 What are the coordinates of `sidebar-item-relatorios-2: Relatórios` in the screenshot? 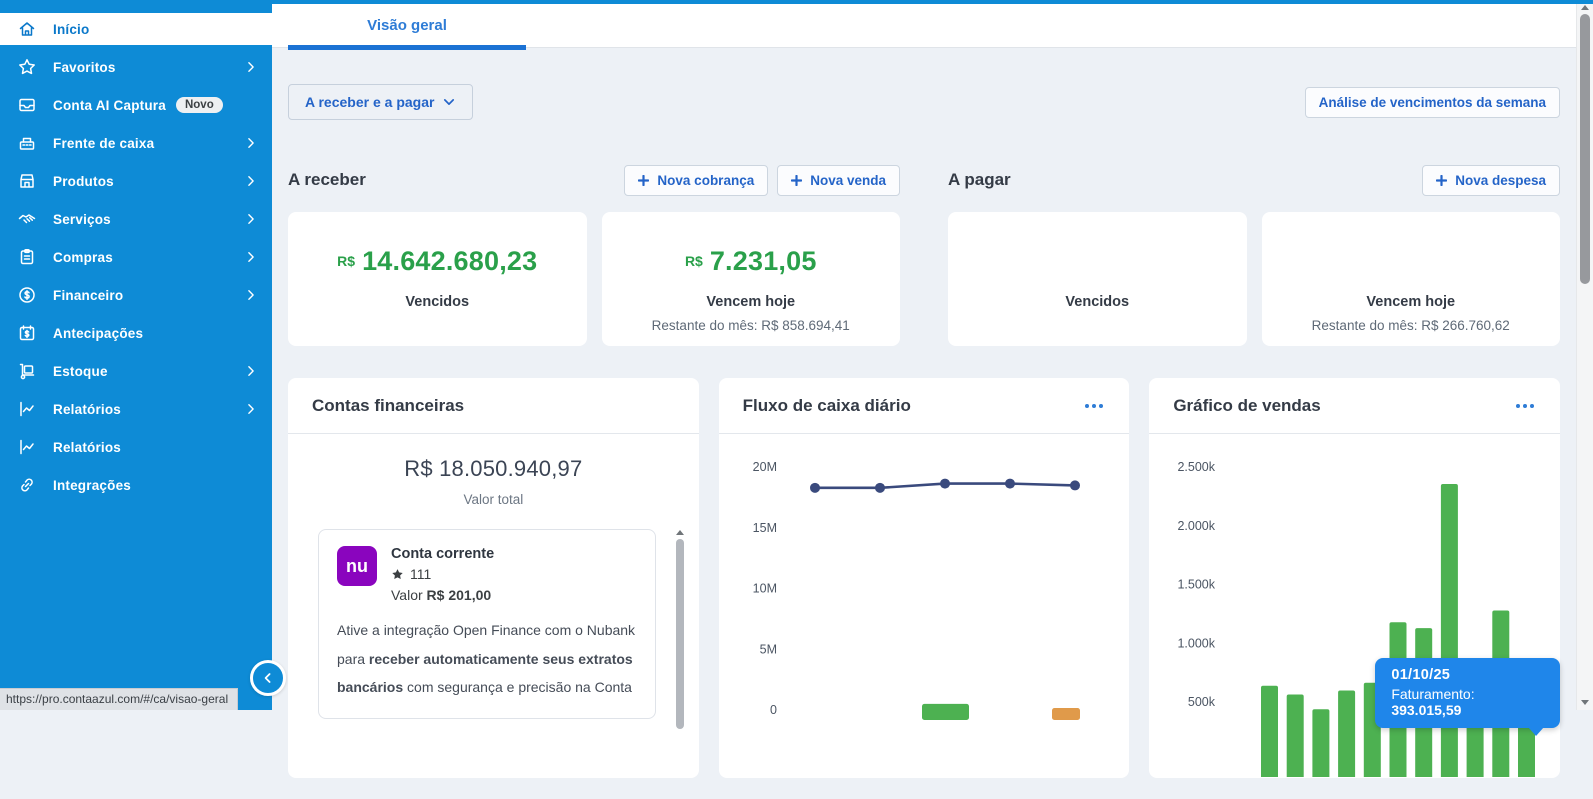 It's located at (136, 447).